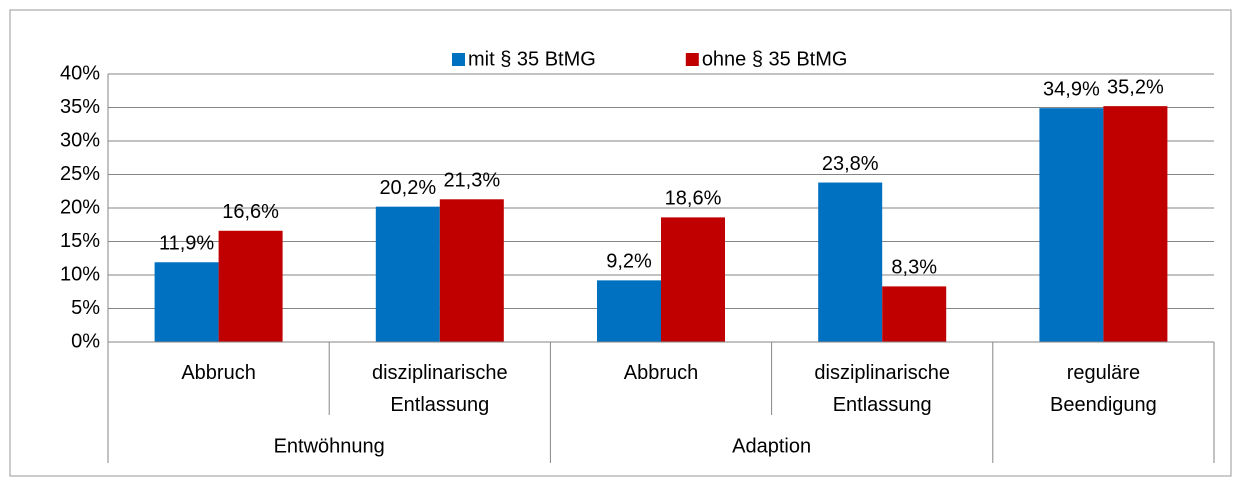  Describe the element at coordinates (80, 140) in the screenshot. I see `y-tick-label: 30%` at that location.